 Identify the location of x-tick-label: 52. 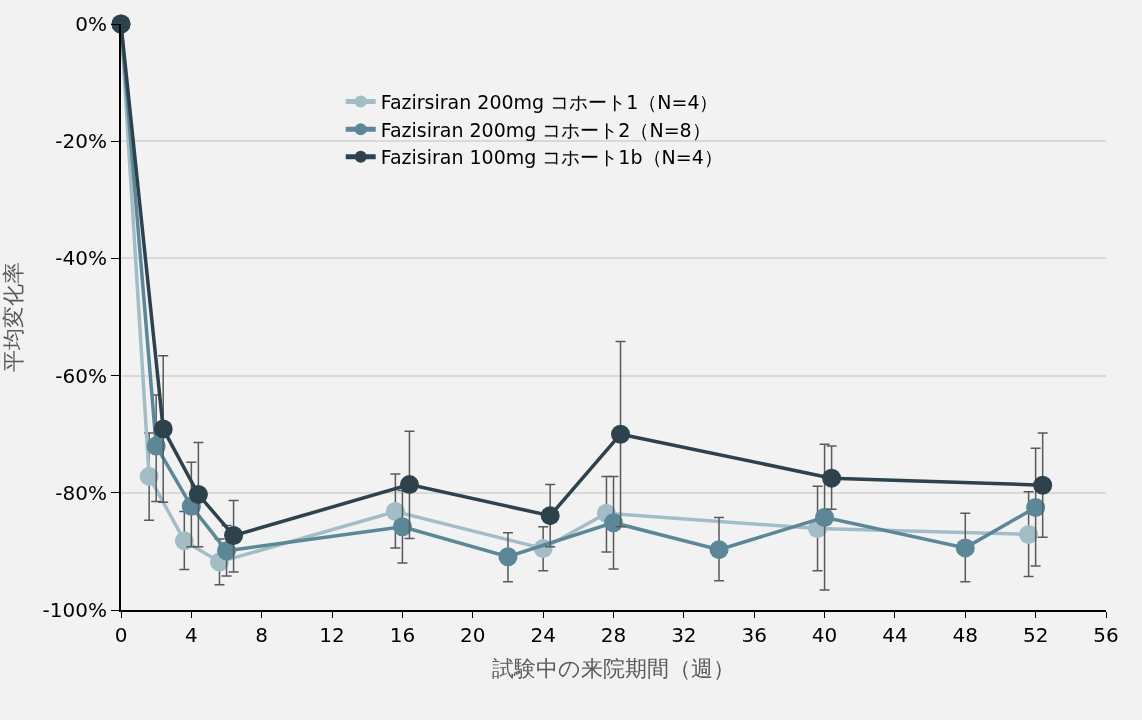
(1035, 635).